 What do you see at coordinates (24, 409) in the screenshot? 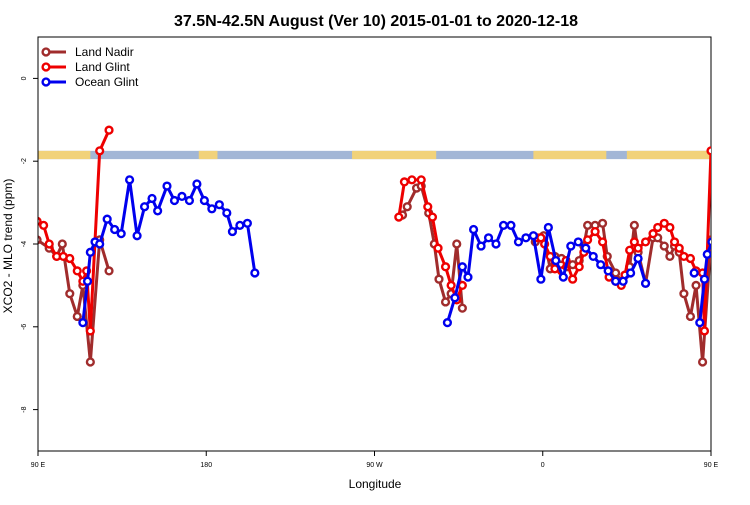
I see `y-tick-label: -8` at bounding box center [24, 409].